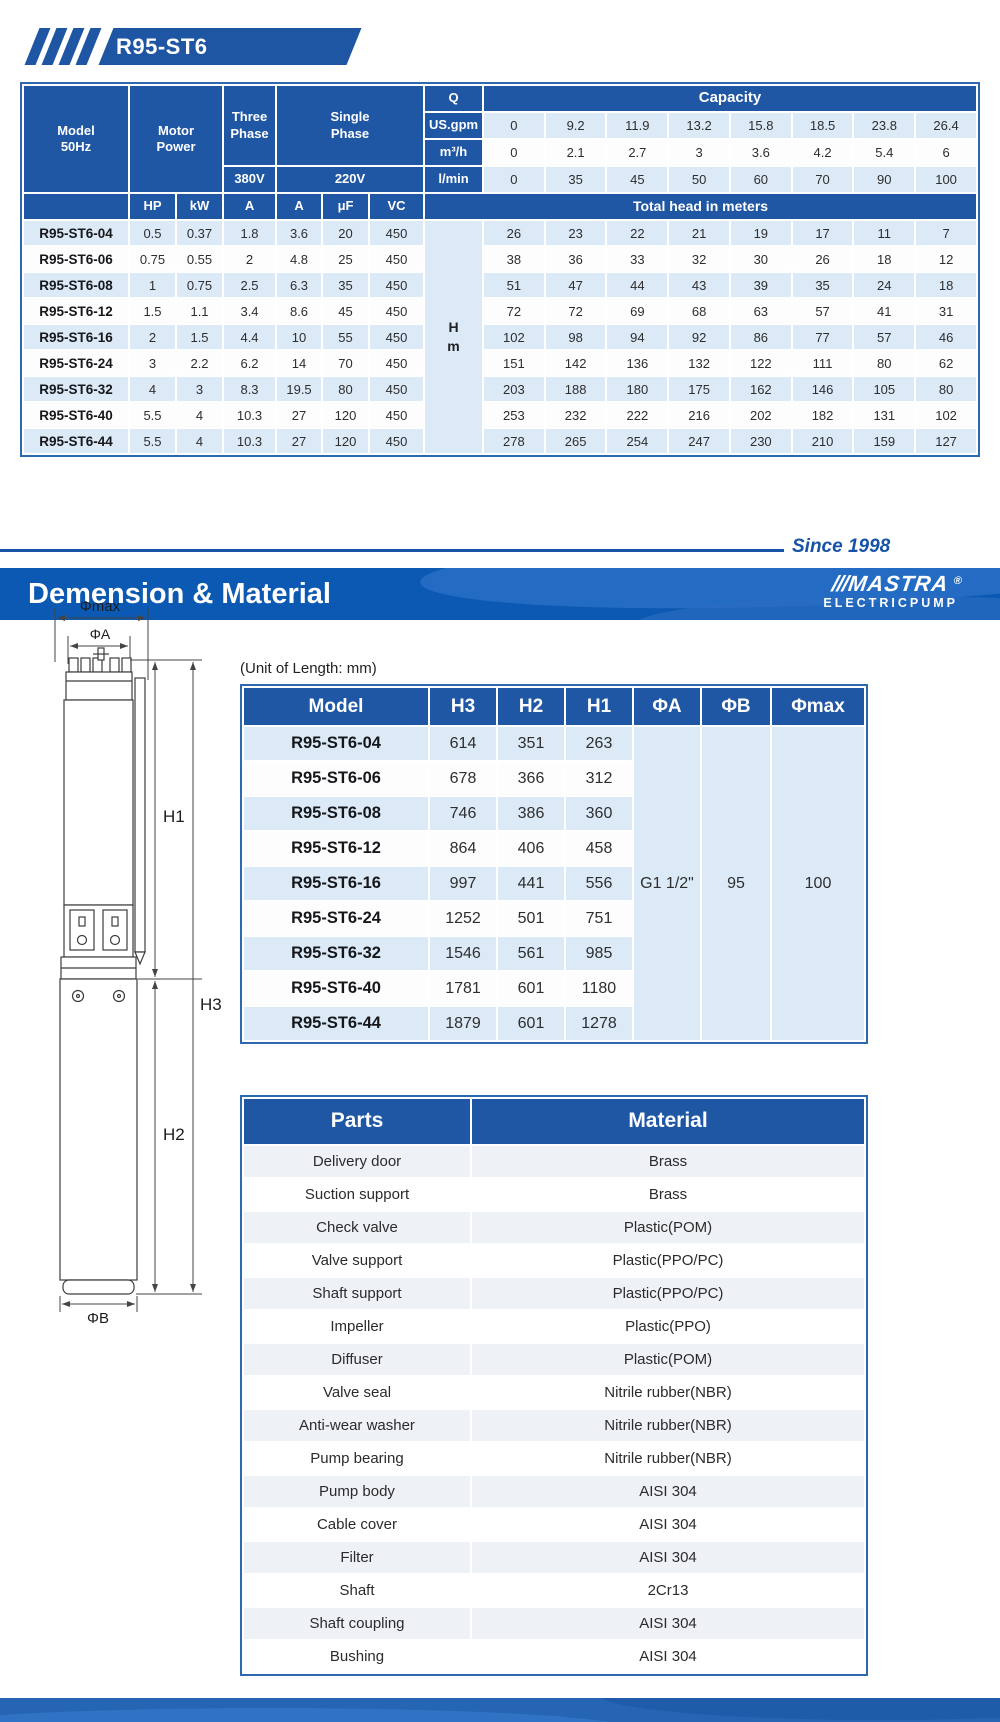 The image size is (1000, 1722). I want to click on unit-of-length-note: (Unit of Length: mm), so click(308, 668).